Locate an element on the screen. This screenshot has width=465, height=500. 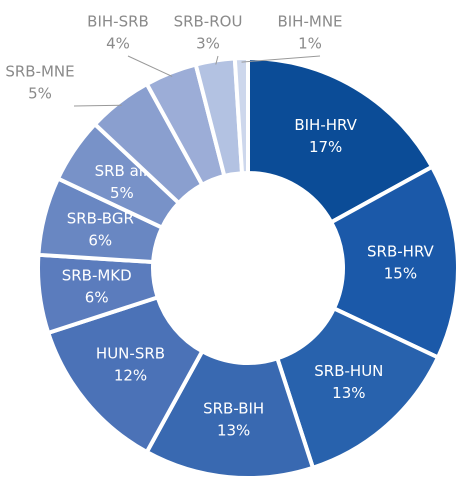
slice-label: SRB-BGR is located at coordinates (100, 219).